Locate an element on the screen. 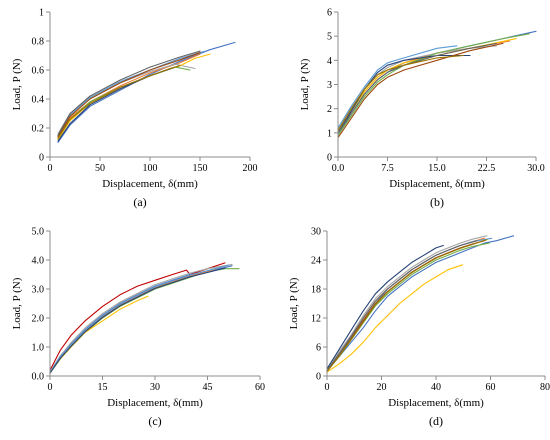 The height and width of the screenshot is (440, 550). y-tick-label: 0.0 is located at coordinates (38, 377).